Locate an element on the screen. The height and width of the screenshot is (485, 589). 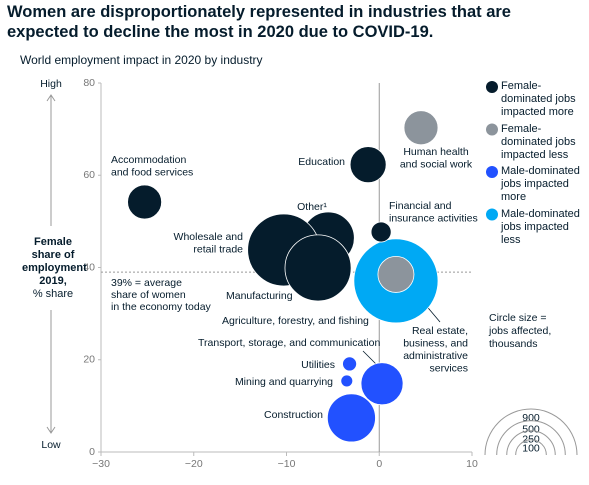
bubble-label: Education is located at coordinates (321, 162).